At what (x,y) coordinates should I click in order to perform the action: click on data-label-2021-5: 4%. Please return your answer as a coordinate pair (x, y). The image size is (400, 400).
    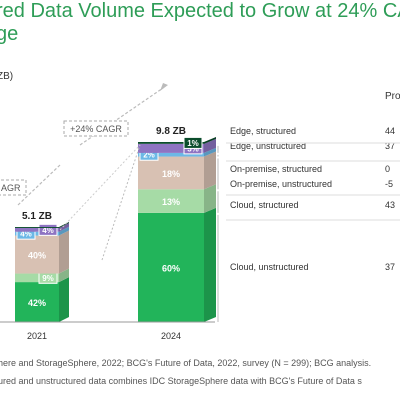
    Looking at the image, I should click on (48, 230).